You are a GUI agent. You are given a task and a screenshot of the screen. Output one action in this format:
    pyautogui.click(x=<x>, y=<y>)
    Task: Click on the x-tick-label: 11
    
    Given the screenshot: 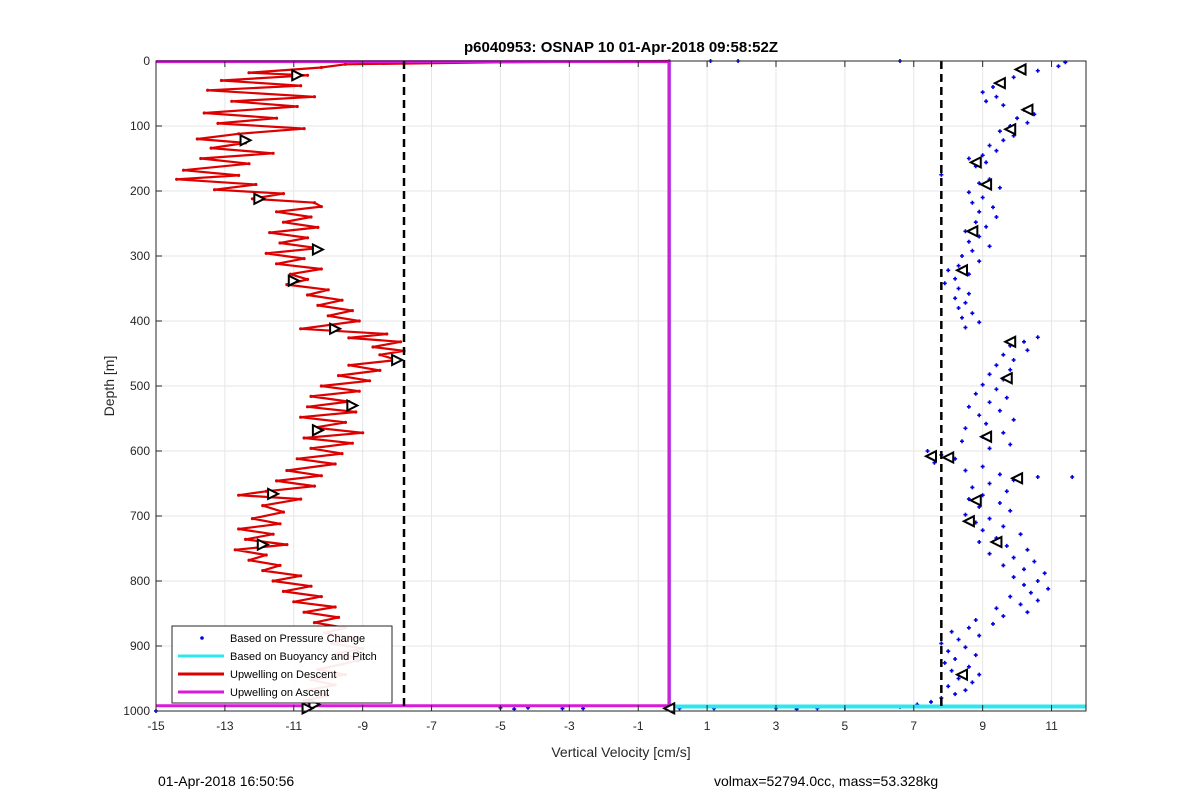 What is the action you would take?
    pyautogui.click(x=1051, y=726)
    